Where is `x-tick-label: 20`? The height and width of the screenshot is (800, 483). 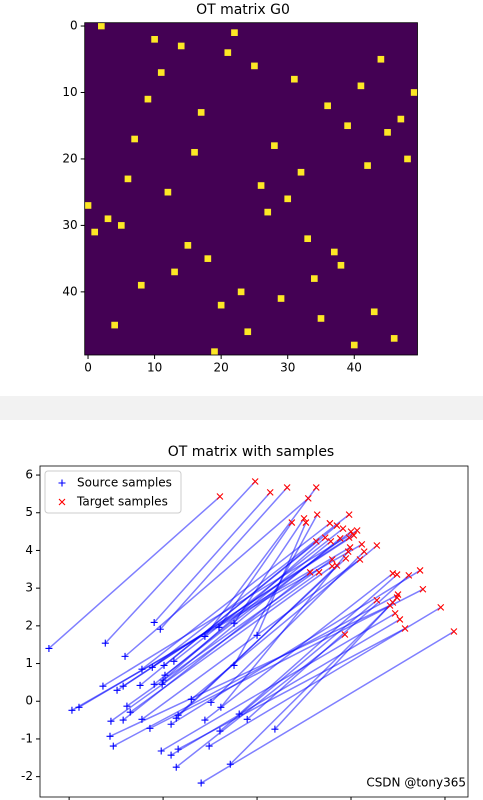
x-tick-label: 20 is located at coordinates (221, 368).